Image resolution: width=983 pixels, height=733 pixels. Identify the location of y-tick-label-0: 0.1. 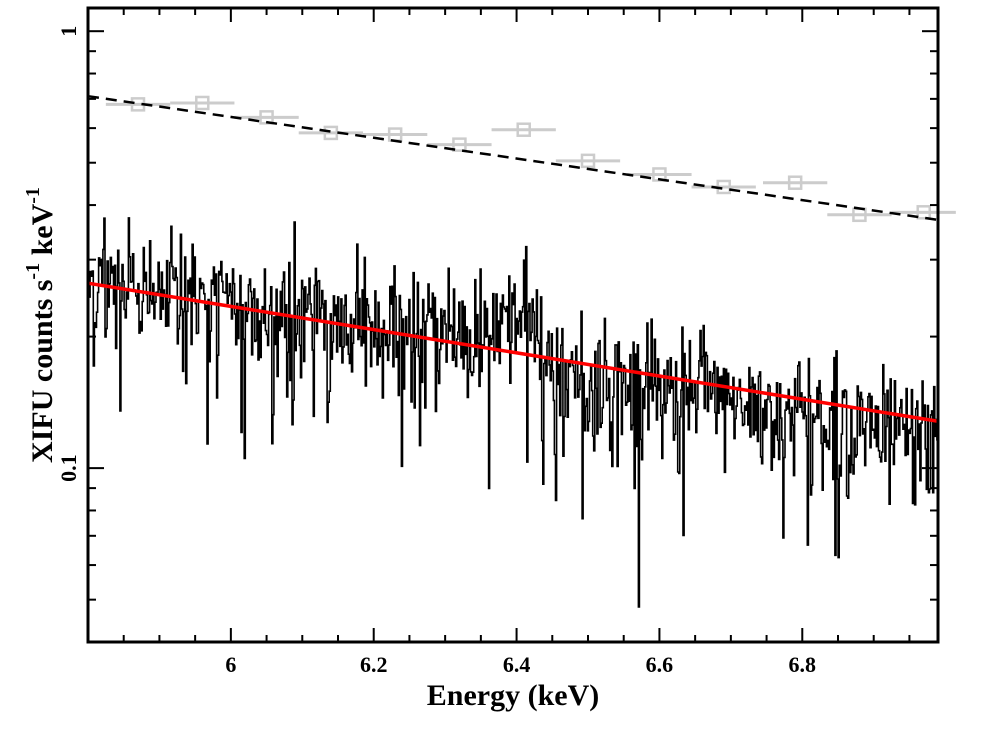
(68, 468).